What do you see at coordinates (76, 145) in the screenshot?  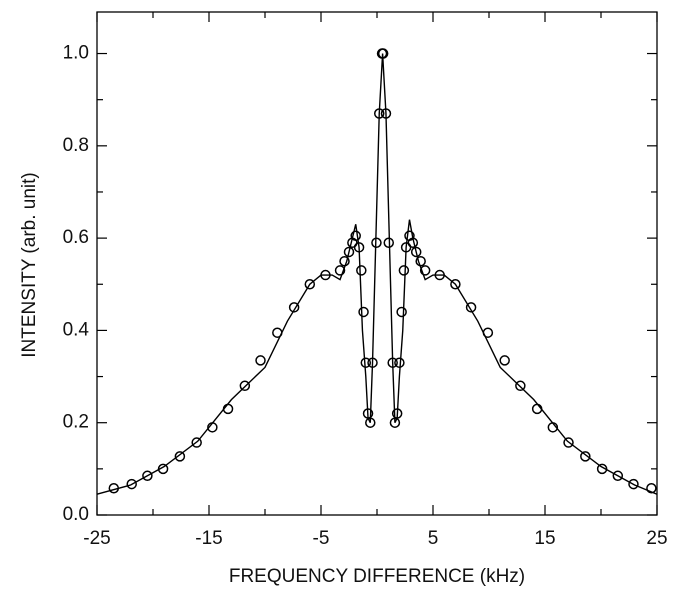 I see `y-tick-label: 0.8` at bounding box center [76, 145].